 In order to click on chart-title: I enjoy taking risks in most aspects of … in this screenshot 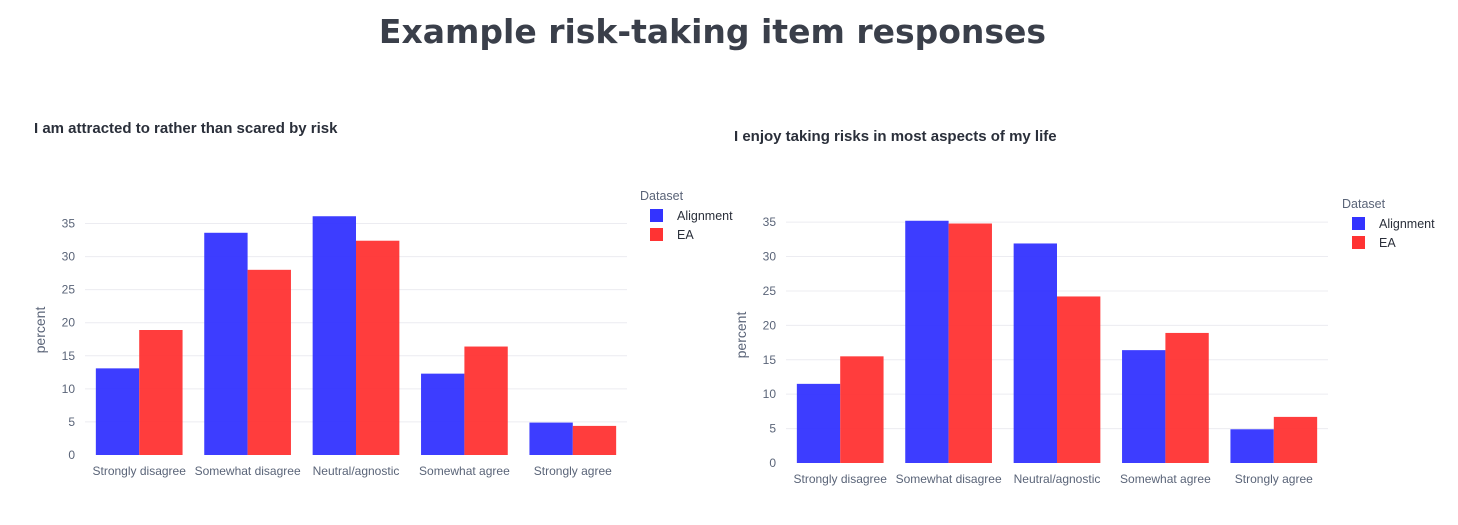, I will do `click(895, 136)`.